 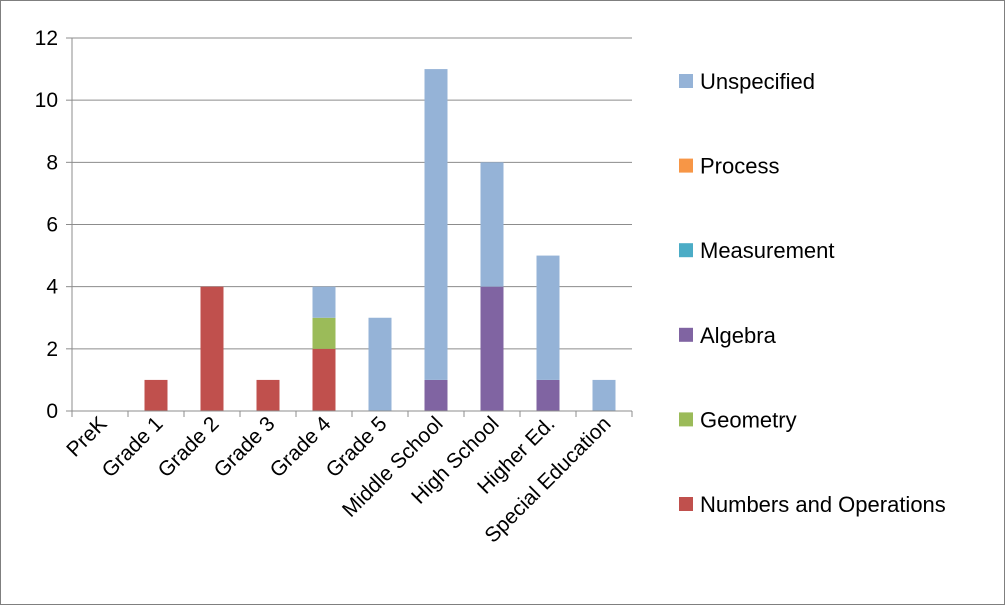 I want to click on legend-label-measurement: Measurement, so click(x=767, y=250).